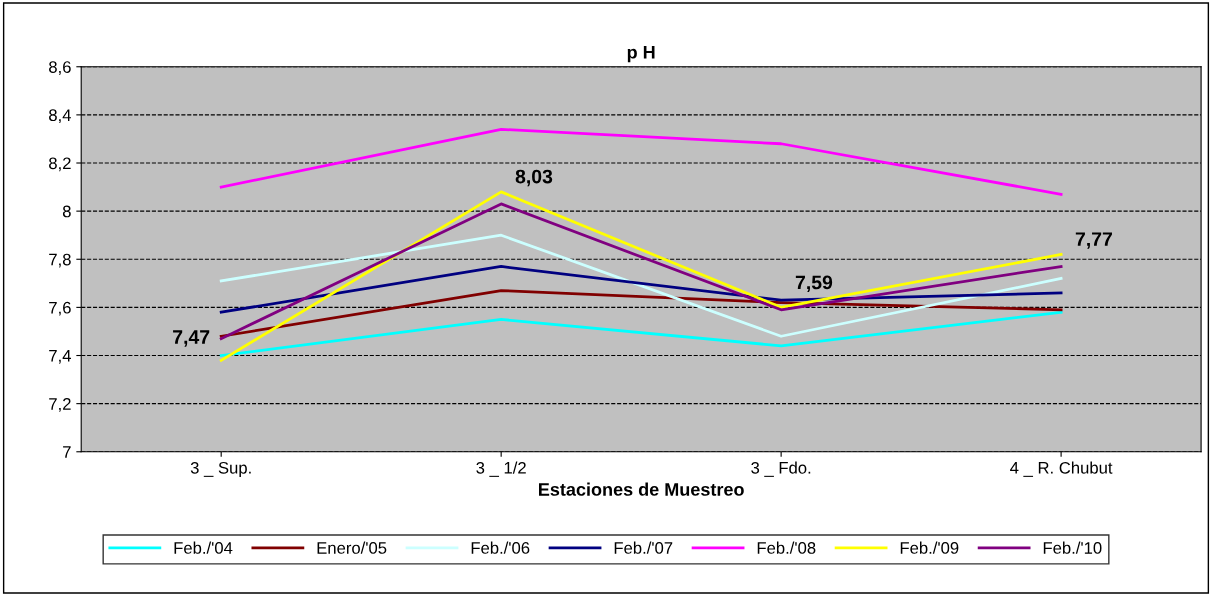  I want to click on legend-label: Feb./'08, so click(786, 547).